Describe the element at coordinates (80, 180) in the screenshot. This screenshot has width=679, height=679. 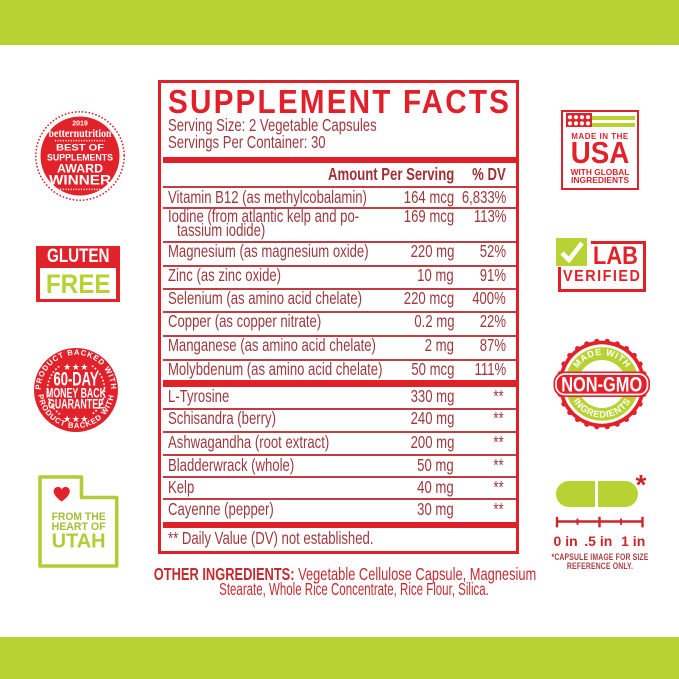
I see `svg-text: WINNER` at that location.